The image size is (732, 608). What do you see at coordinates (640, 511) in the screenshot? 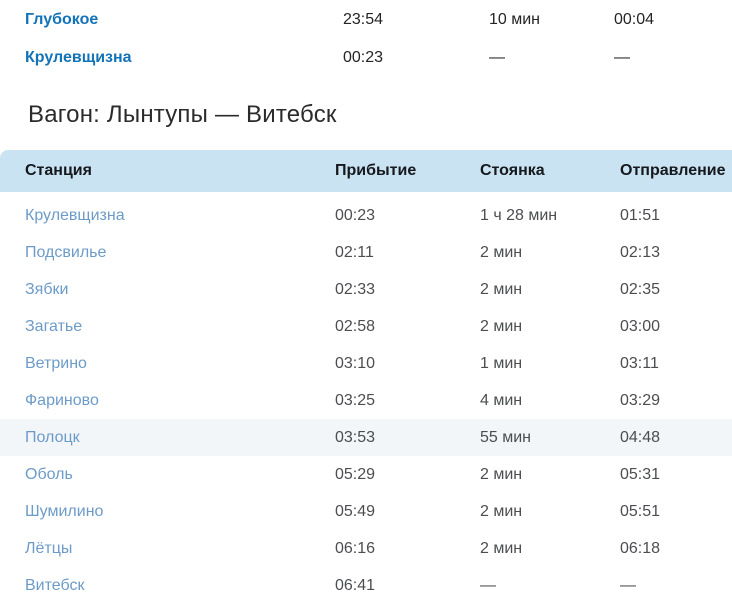
I see `departure-time: 05:51` at bounding box center [640, 511].